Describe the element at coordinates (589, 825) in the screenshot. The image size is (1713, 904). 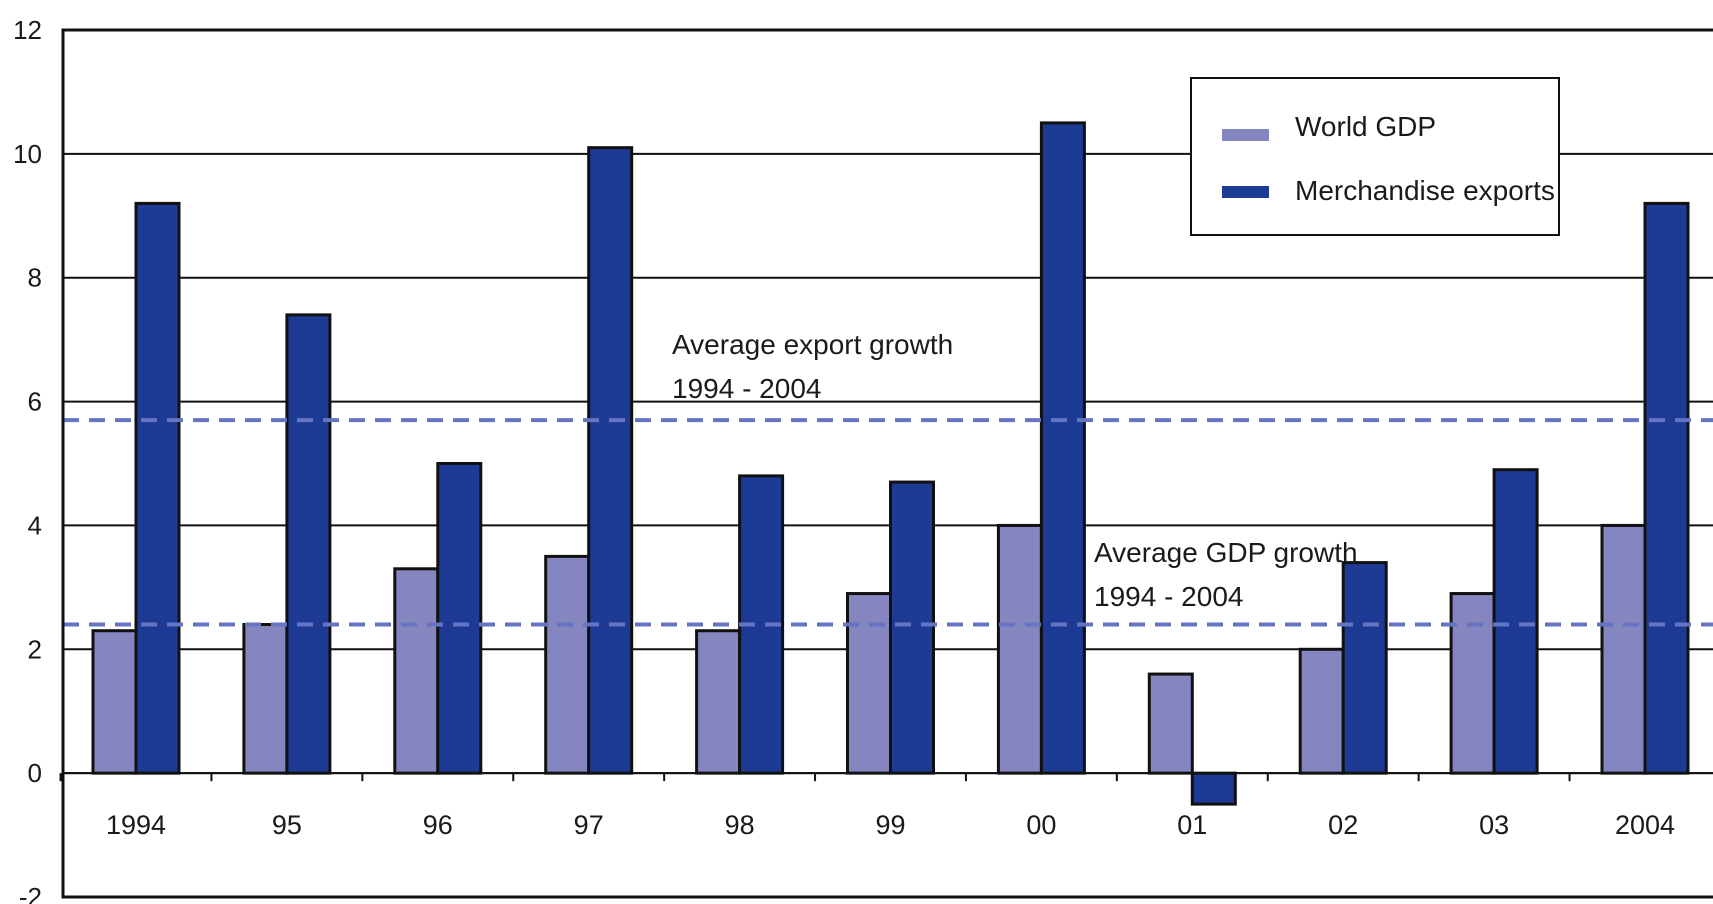
I see `x-tick-label: 97` at that location.